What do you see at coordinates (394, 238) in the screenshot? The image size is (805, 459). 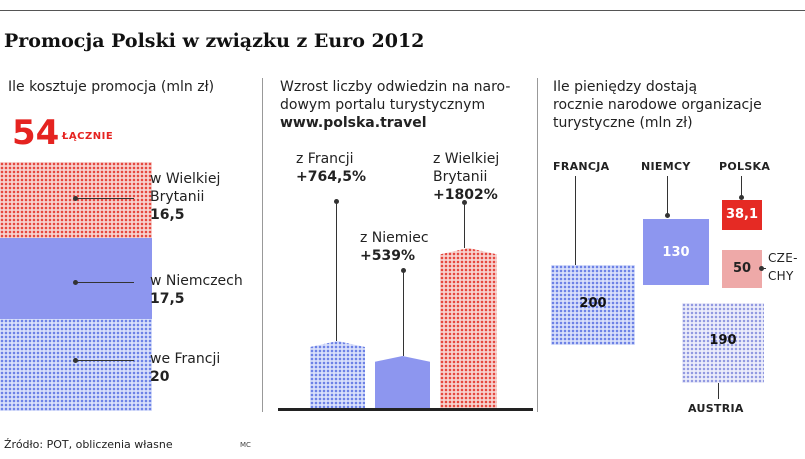 I see `germany-visits-label-text: z Niemiec` at bounding box center [394, 238].